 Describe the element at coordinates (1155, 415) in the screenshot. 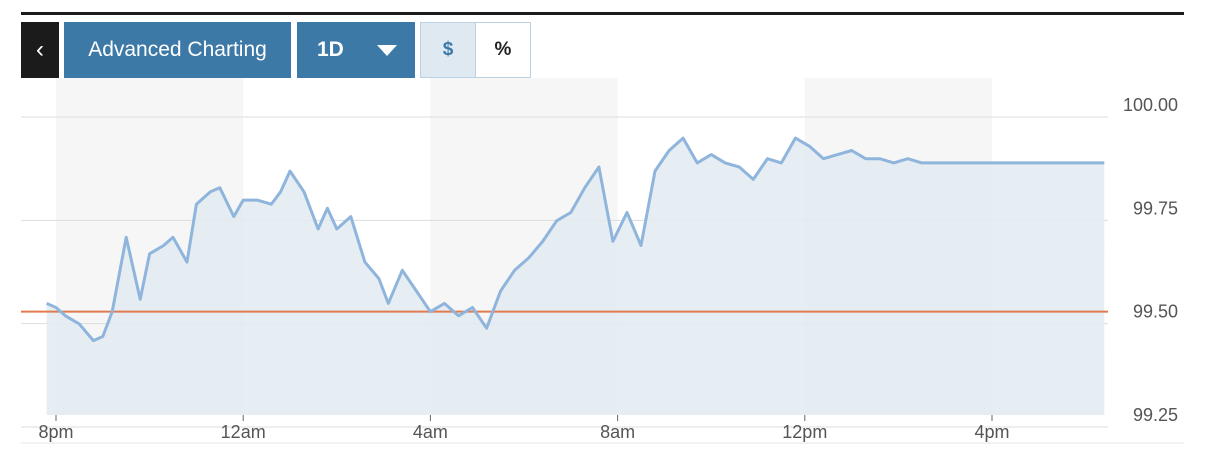

I see `y-tick-label-3: 99.25` at that location.